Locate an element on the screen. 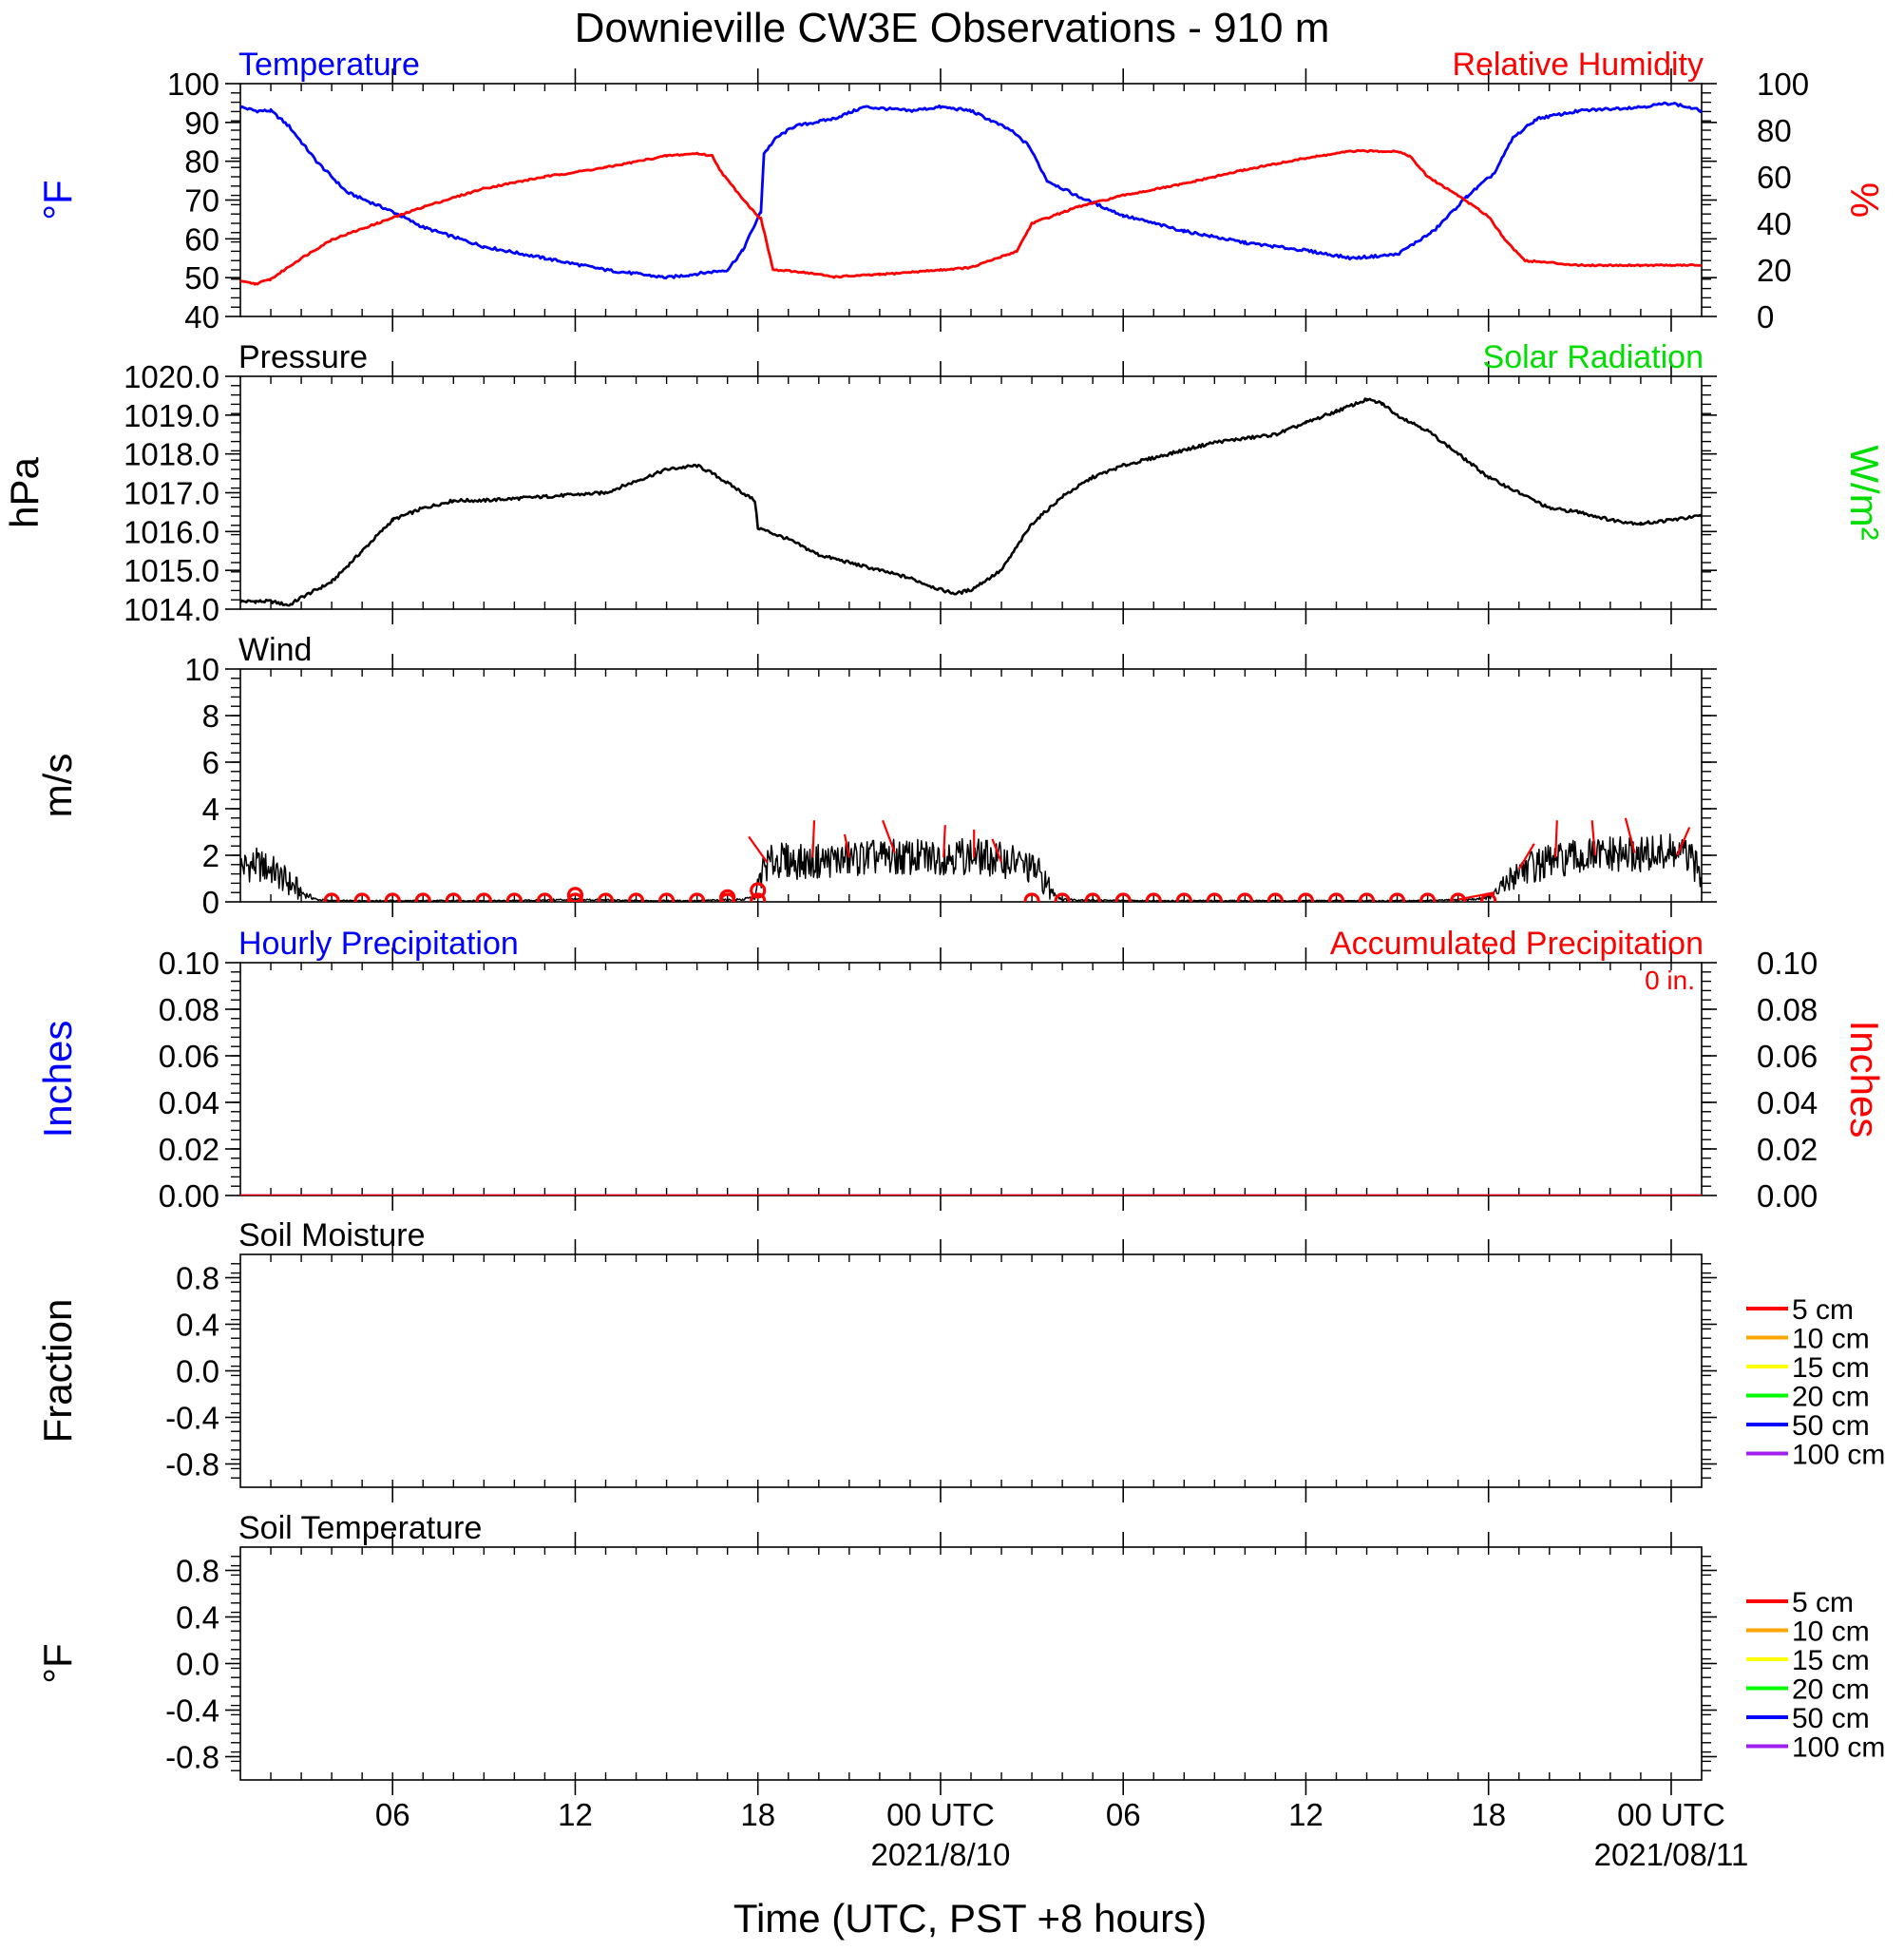 This screenshot has height=1951, width=1904. y-tick-label-left: 1014.0 is located at coordinates (171, 609).